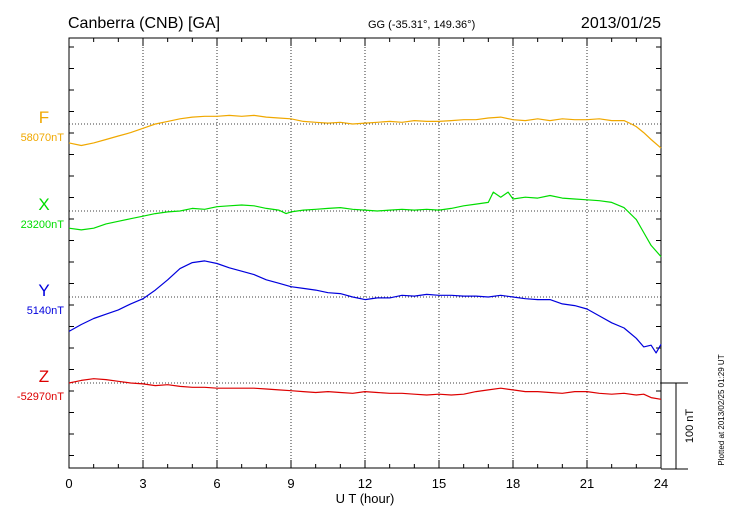 This screenshot has width=730, height=520. What do you see at coordinates (621, 23) in the screenshot?
I see `date-title: 2013/01/25` at bounding box center [621, 23].